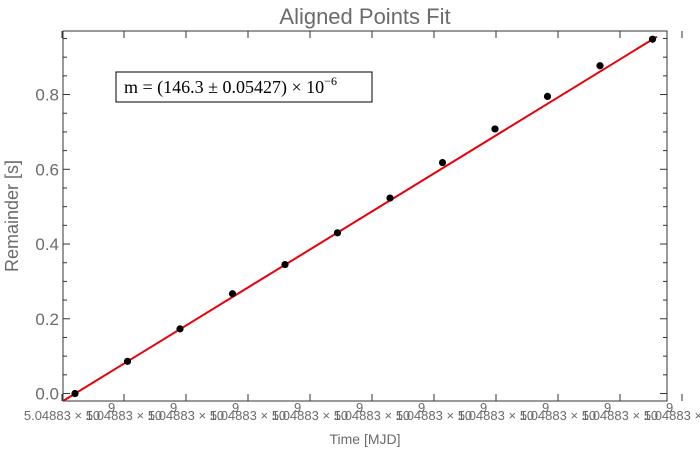 The width and height of the screenshot is (700, 450). I want to click on y-tick-label: 0.6, so click(47, 169).